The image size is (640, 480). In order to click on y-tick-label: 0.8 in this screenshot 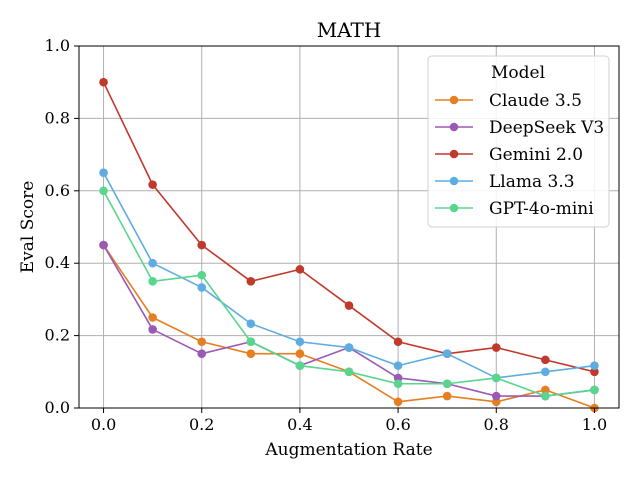, I will do `click(57, 117)`.